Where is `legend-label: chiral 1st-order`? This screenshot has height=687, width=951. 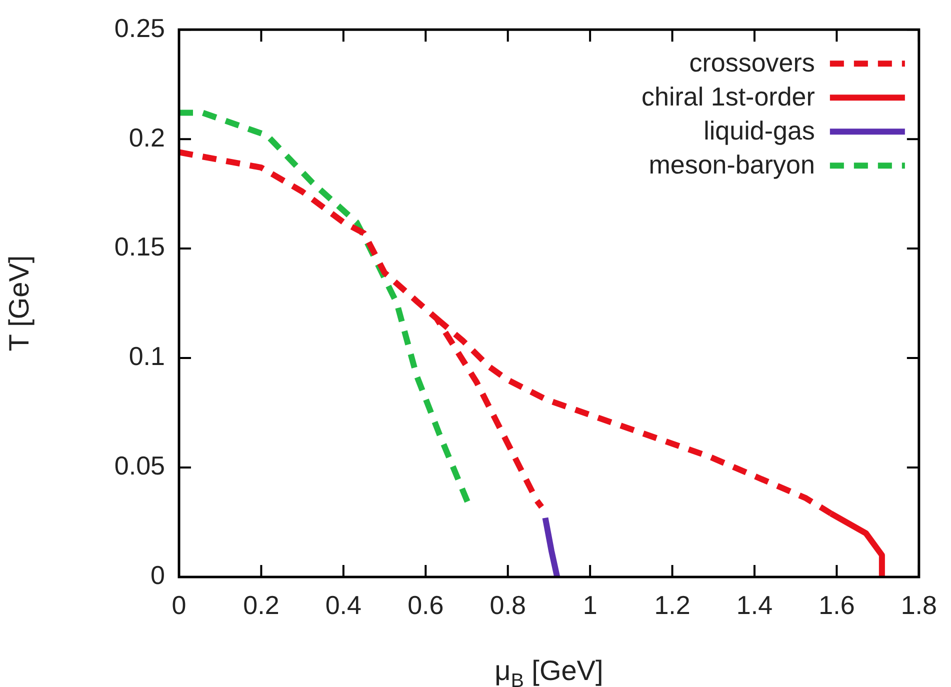 legend-label: chiral 1st-order is located at coordinates (729, 97).